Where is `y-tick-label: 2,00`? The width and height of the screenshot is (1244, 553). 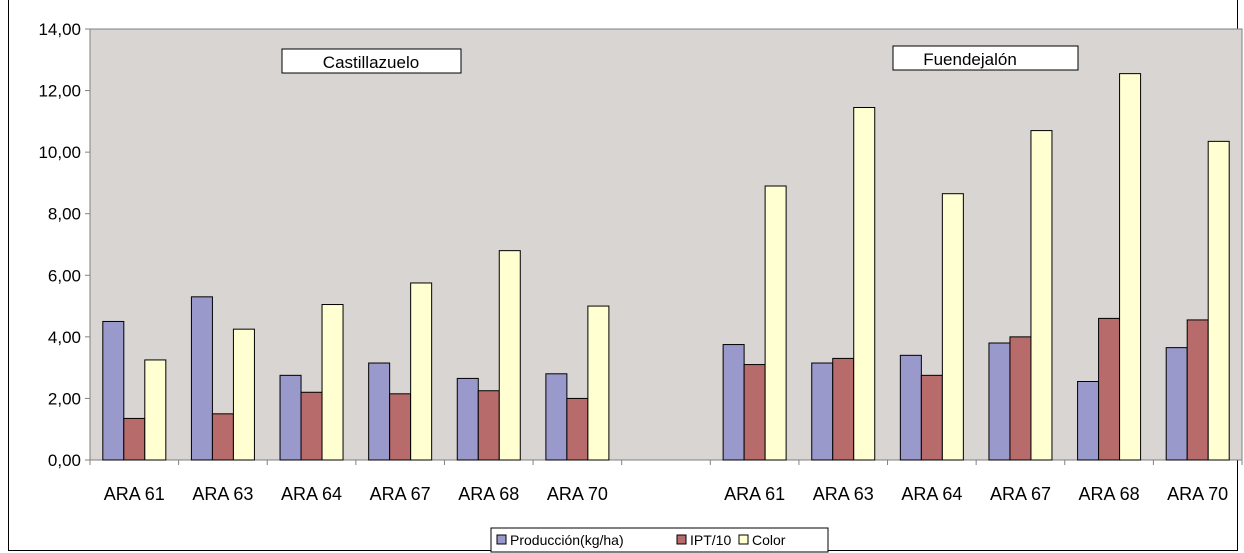 y-tick-label: 2,00 is located at coordinates (64, 398).